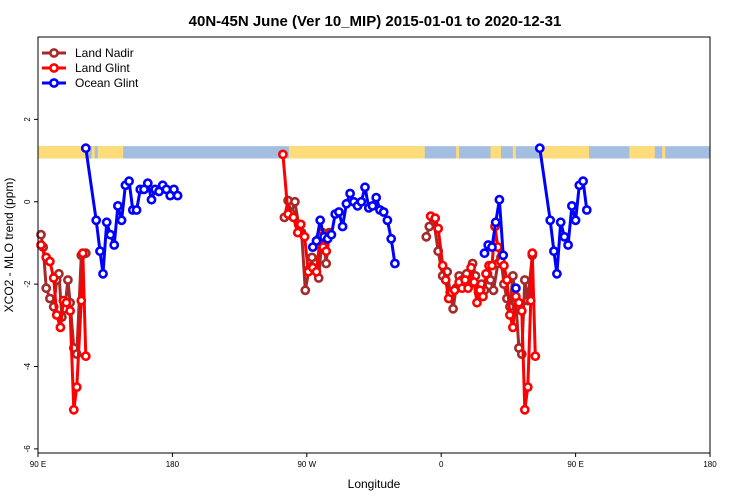  What do you see at coordinates (102, 68) in the screenshot?
I see `legend-label: Land Glint` at bounding box center [102, 68].